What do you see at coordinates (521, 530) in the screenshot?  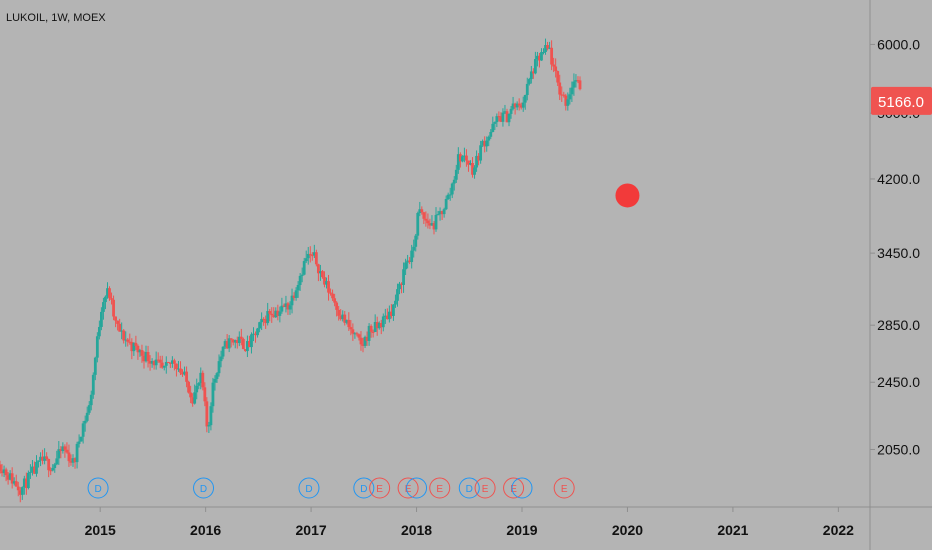 I see `x-tick-label: 2019` at bounding box center [521, 530].